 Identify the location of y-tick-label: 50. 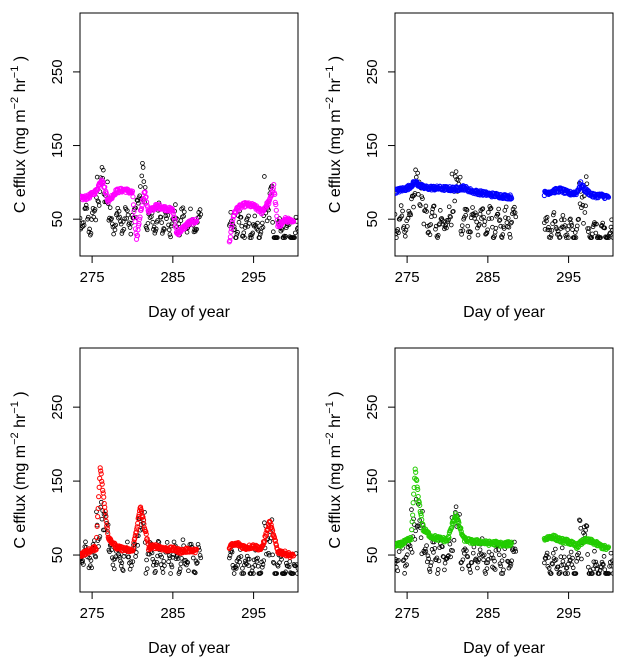
(57, 555).